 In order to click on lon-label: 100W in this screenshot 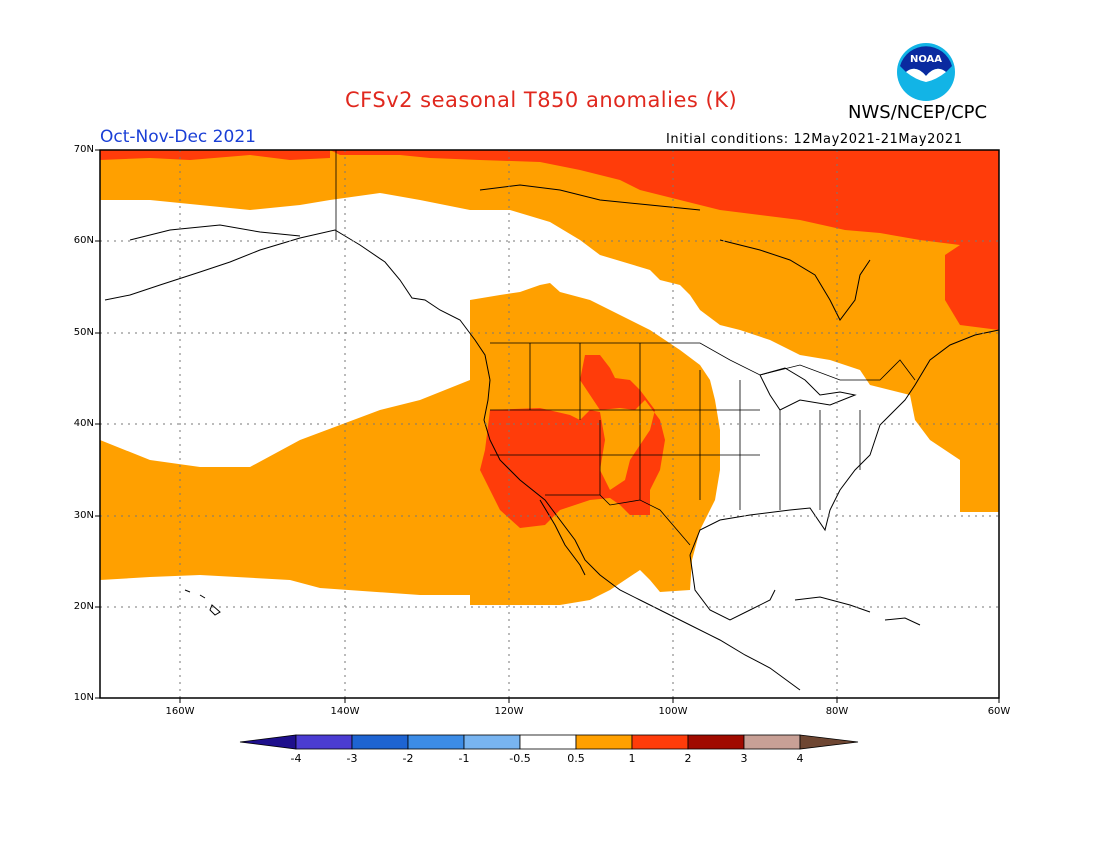, I will do `click(673, 711)`.